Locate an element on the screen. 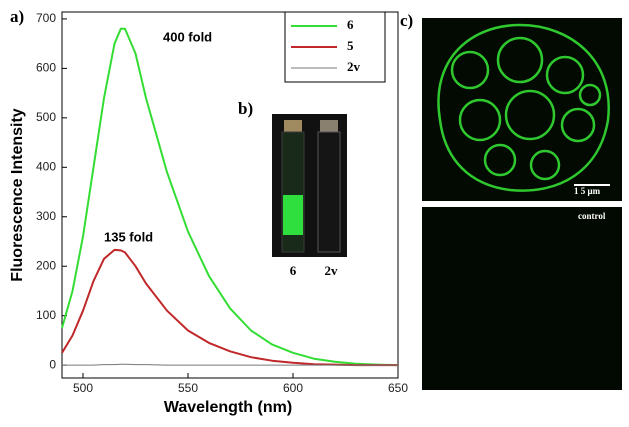 This screenshot has height=427, width=629. photo-label: 2v is located at coordinates (332, 270).